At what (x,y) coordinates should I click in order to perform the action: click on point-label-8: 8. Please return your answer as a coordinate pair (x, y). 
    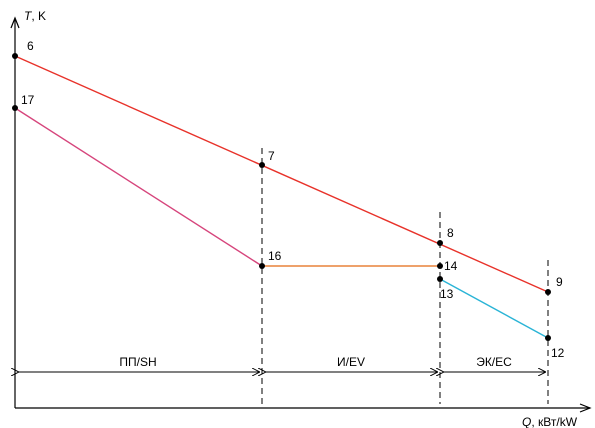
    Looking at the image, I should click on (450, 233).